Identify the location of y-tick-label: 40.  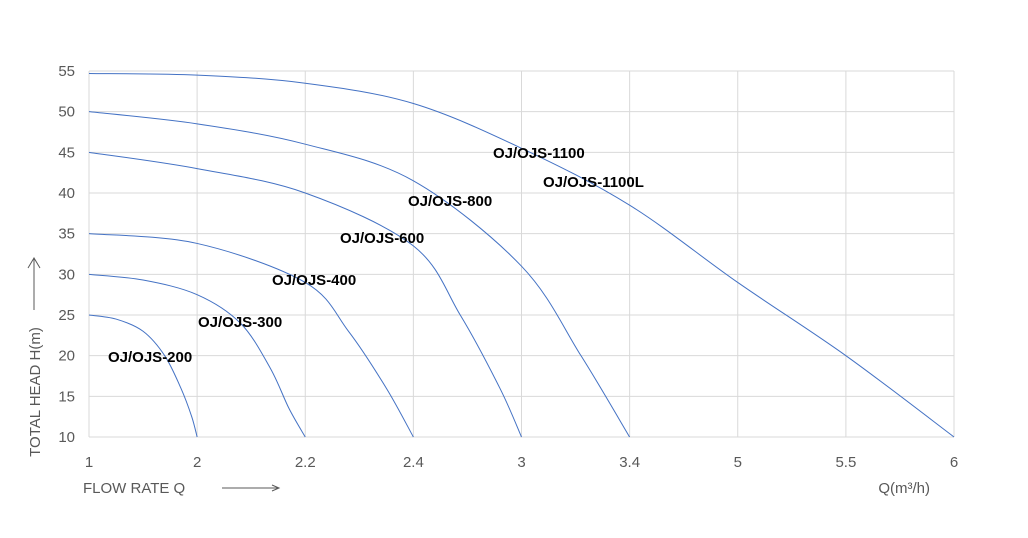
(66, 193).